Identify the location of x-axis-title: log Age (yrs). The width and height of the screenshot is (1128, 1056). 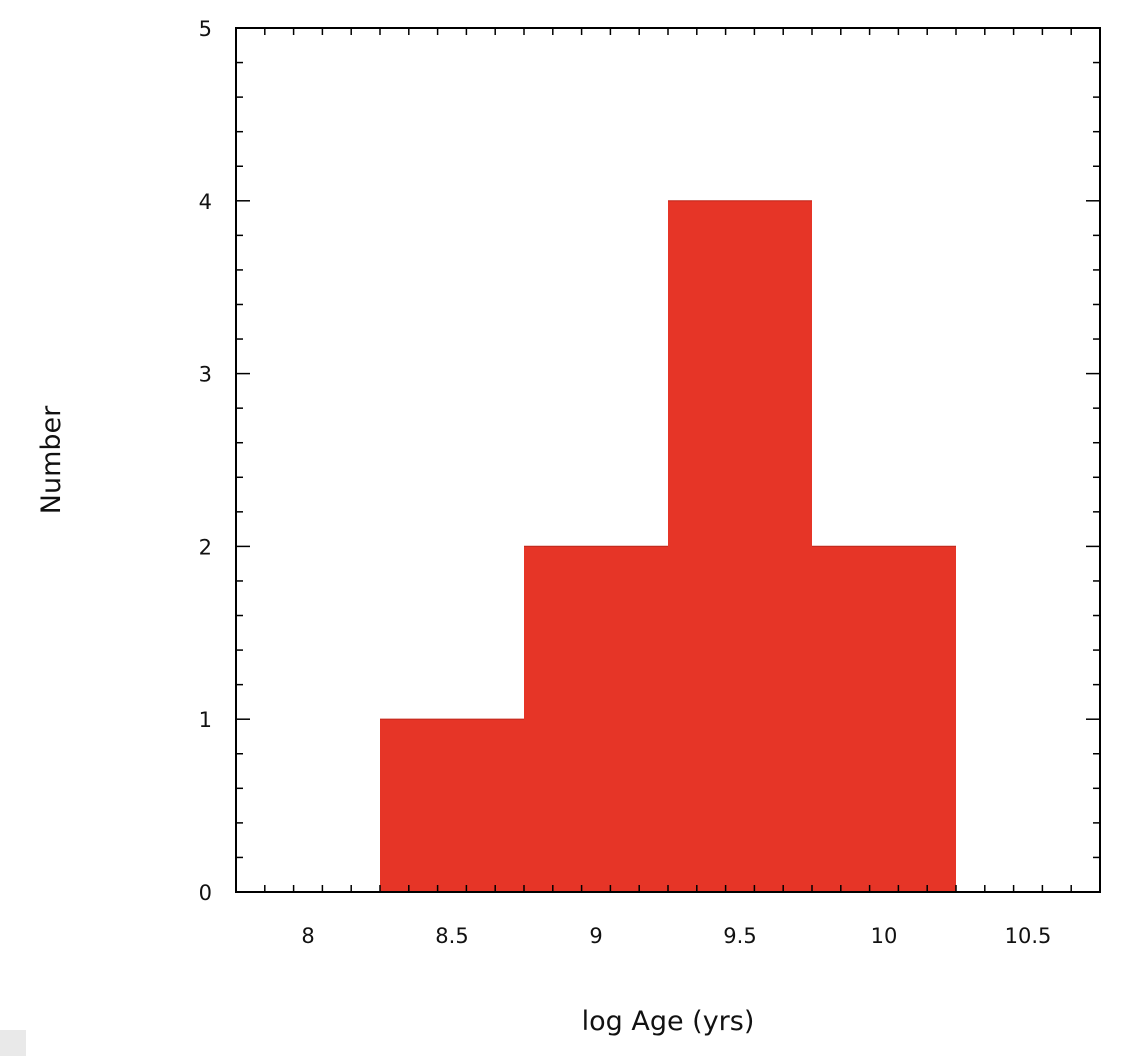
(668, 1021).